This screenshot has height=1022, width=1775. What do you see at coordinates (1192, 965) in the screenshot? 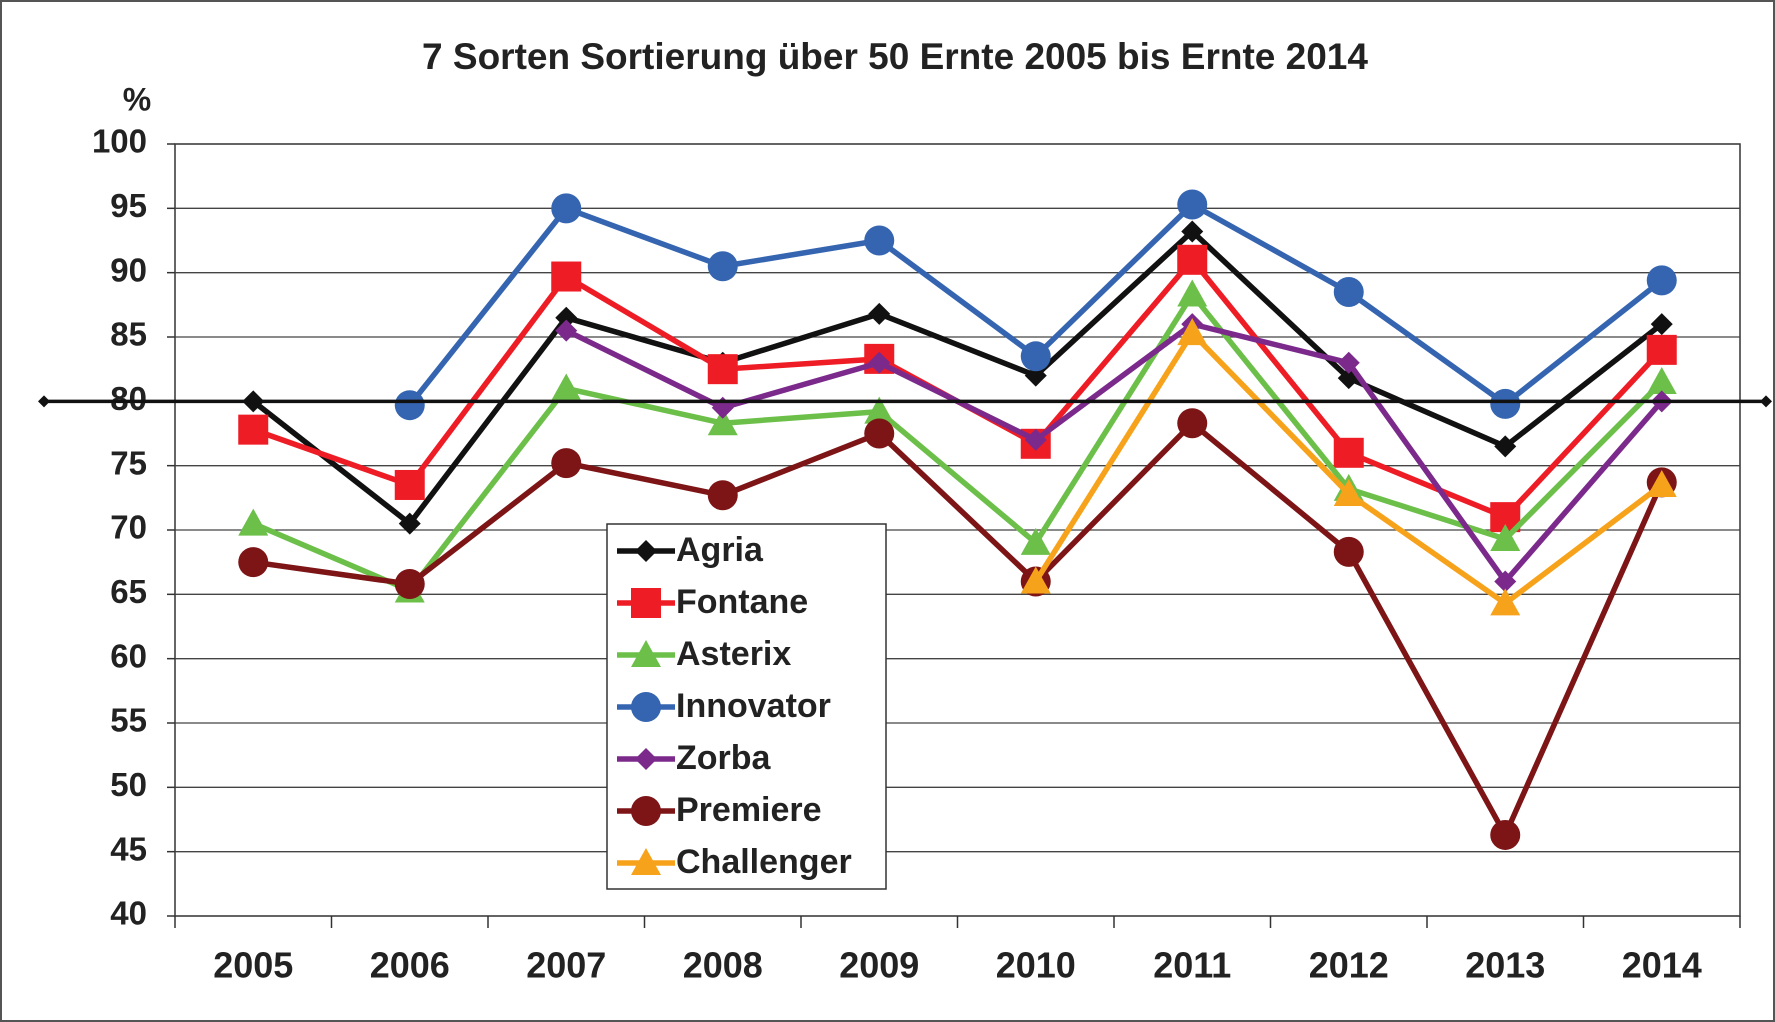
I see `x-tick-label: 2011` at bounding box center [1192, 965].